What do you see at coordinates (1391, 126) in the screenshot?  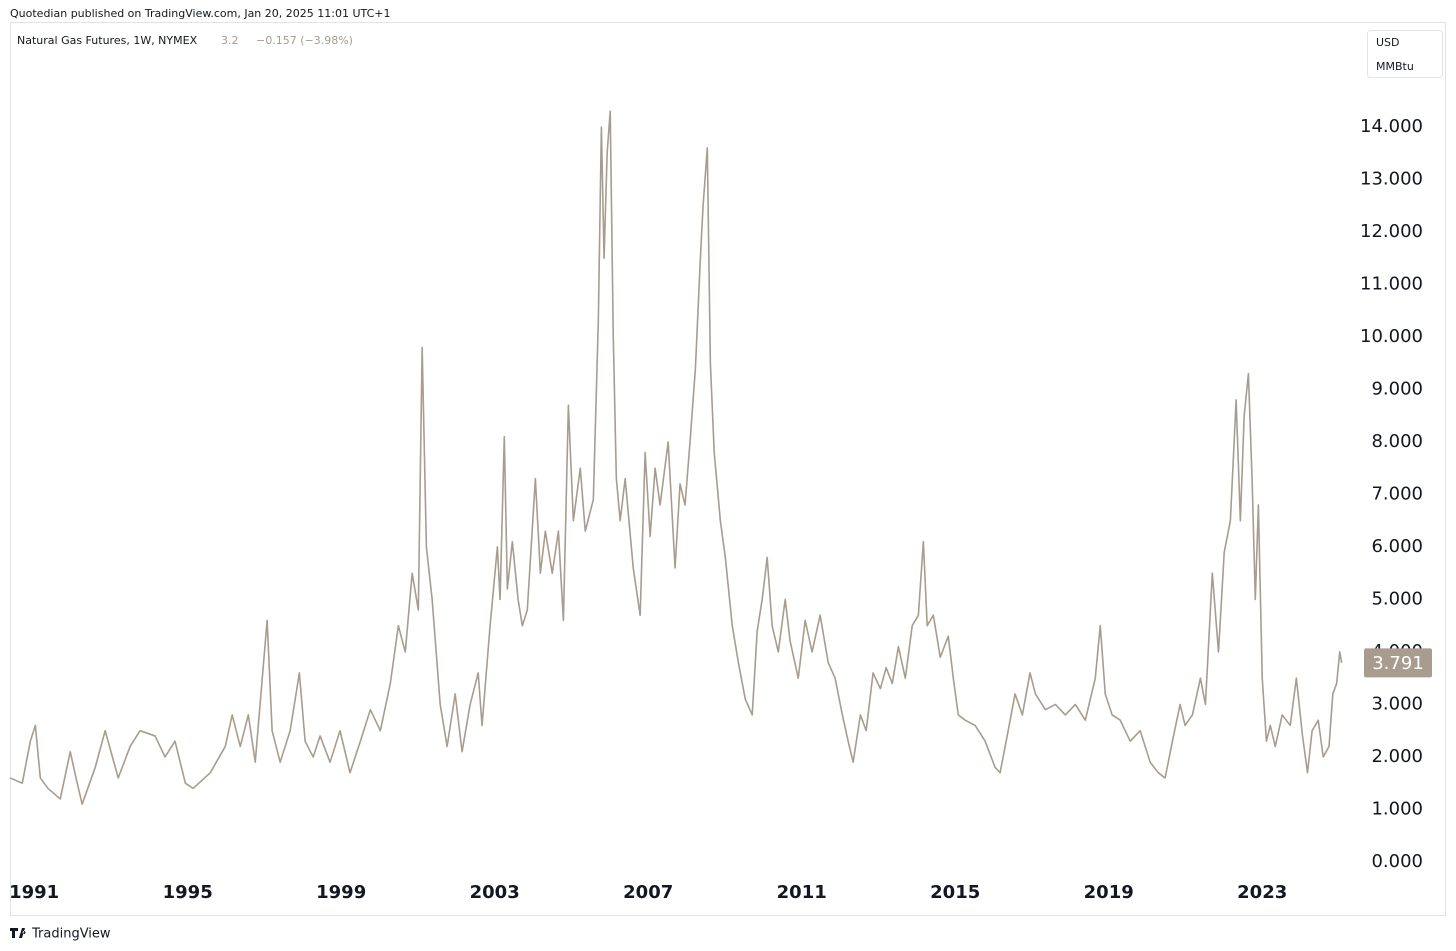 I see `y-tick-label: 14.000` at bounding box center [1391, 126].